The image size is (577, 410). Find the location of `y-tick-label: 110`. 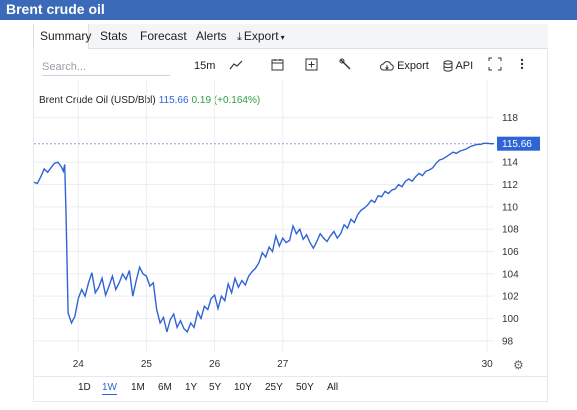

y-tick-label: 110 is located at coordinates (510, 207).